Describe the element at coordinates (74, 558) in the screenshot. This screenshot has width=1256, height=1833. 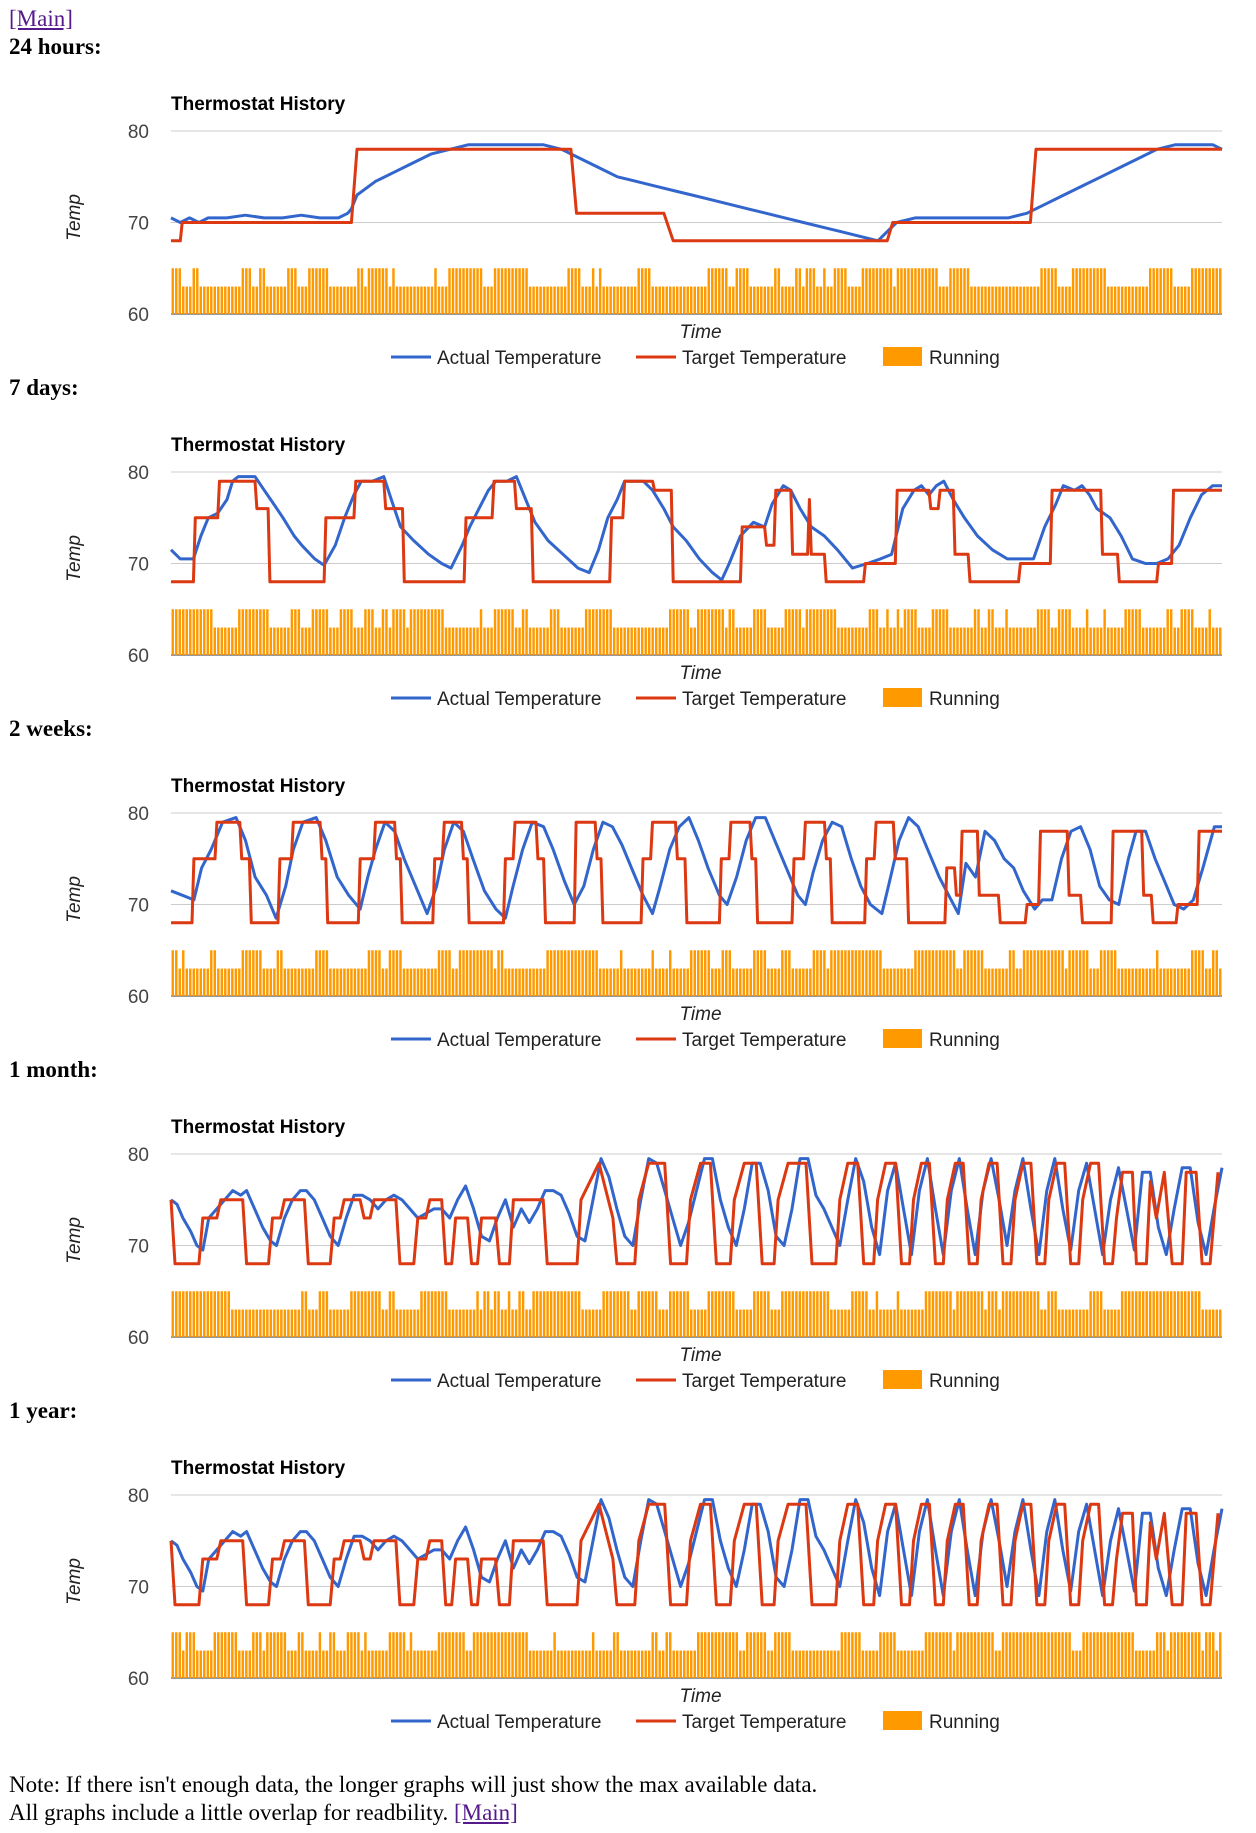
I see `y-axis-title: Temp` at that location.